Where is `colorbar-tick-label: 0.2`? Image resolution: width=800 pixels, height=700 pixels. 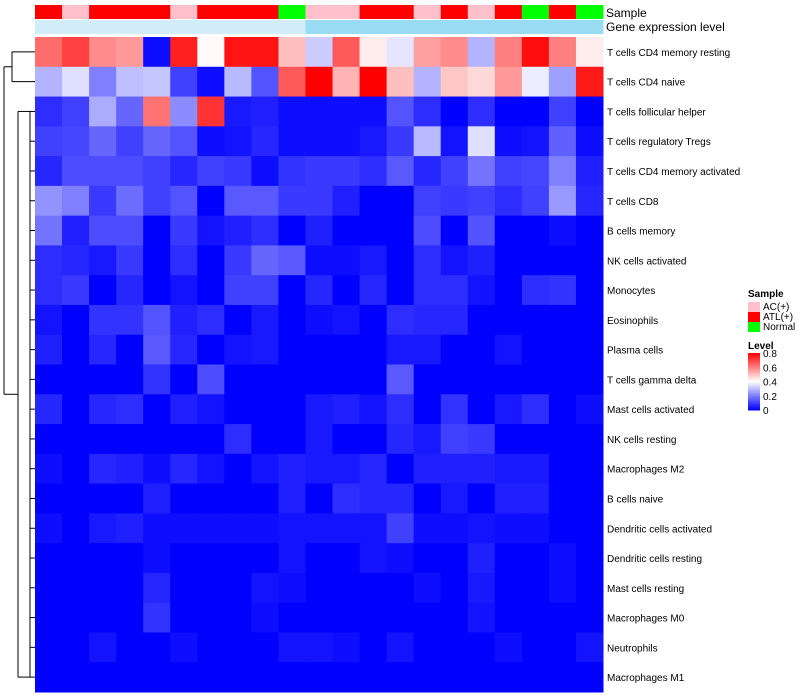
colorbar-tick-label: 0.2 is located at coordinates (770, 397).